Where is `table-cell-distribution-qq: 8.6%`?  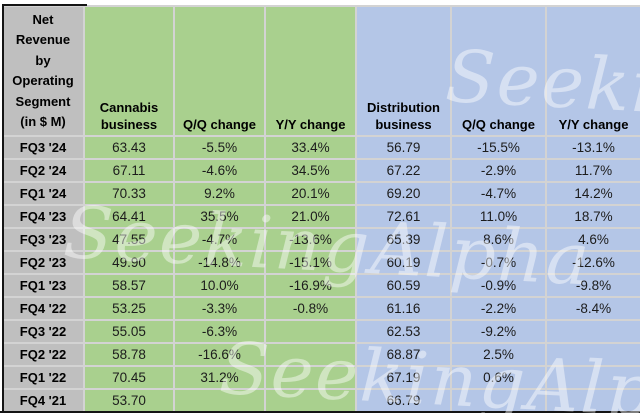 table-cell-distribution-qq: 8.6% is located at coordinates (498, 239).